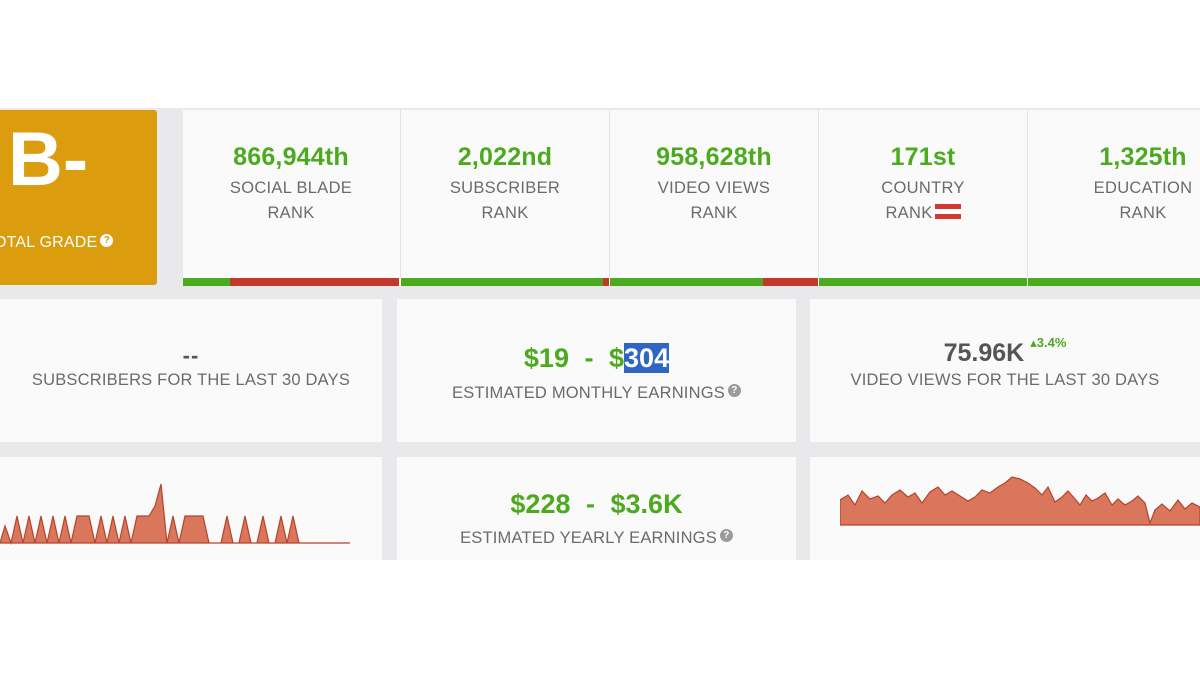 This screenshot has width=1200, height=675. Describe the element at coordinates (505, 188) in the screenshot. I see `rank-label-line1: SUBSCRIBER` at that location.